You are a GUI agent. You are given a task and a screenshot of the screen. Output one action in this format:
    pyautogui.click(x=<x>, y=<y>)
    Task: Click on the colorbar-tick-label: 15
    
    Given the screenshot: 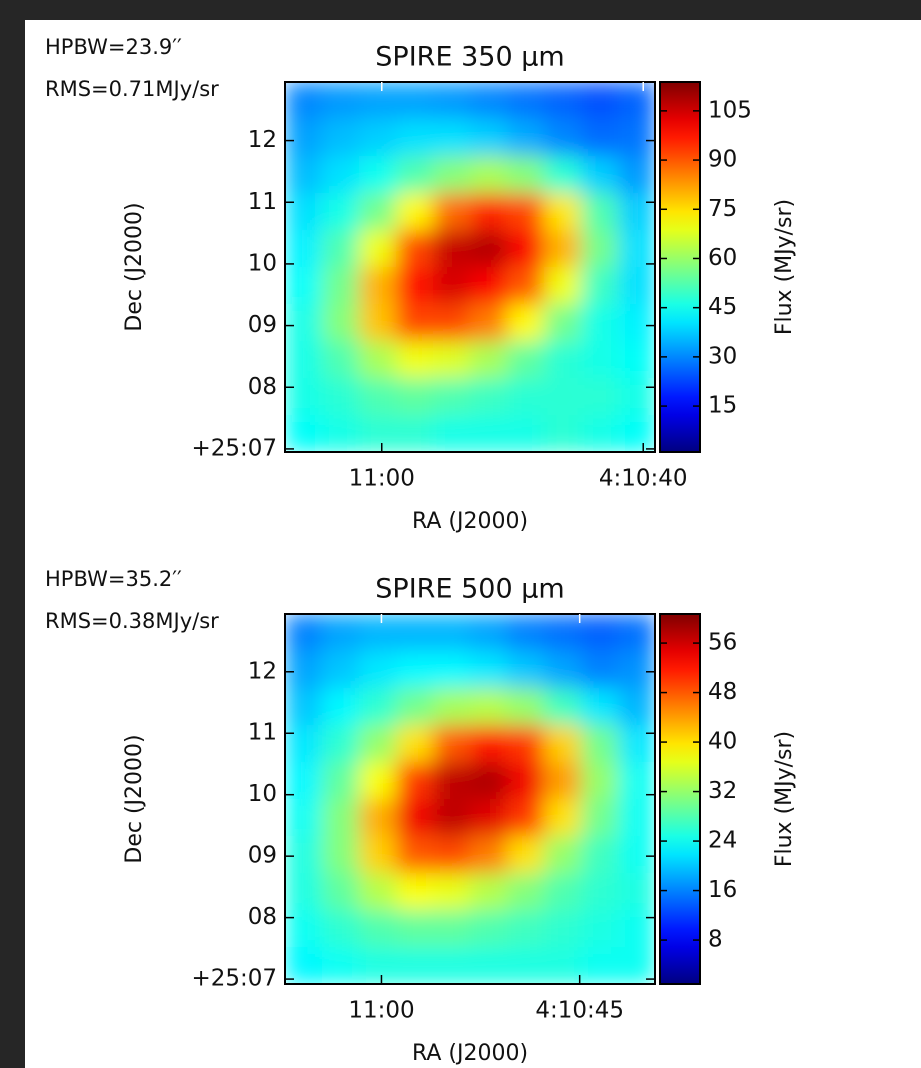 What is the action you would take?
    pyautogui.click(x=722, y=406)
    